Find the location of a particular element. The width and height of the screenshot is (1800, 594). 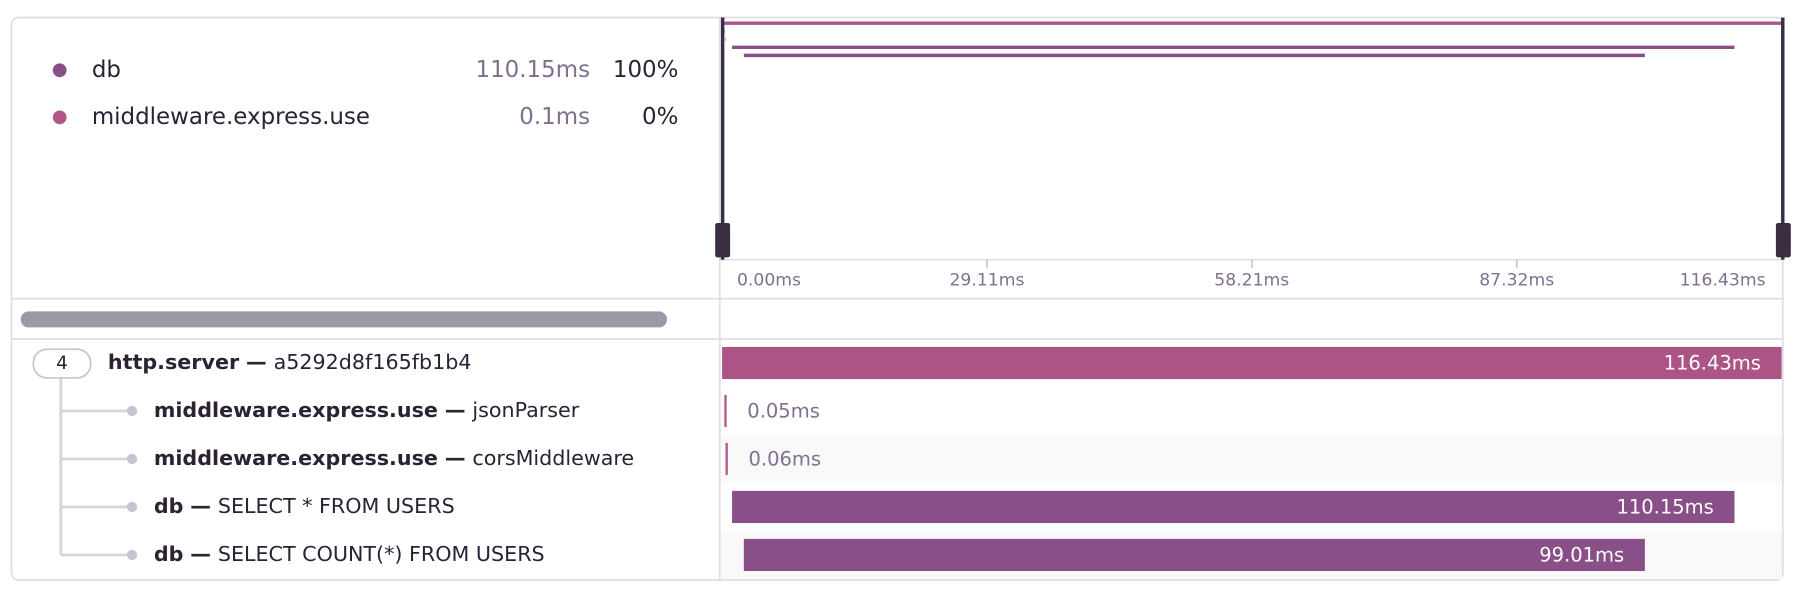

legend-duration: 0.1ms is located at coordinates (554, 117).